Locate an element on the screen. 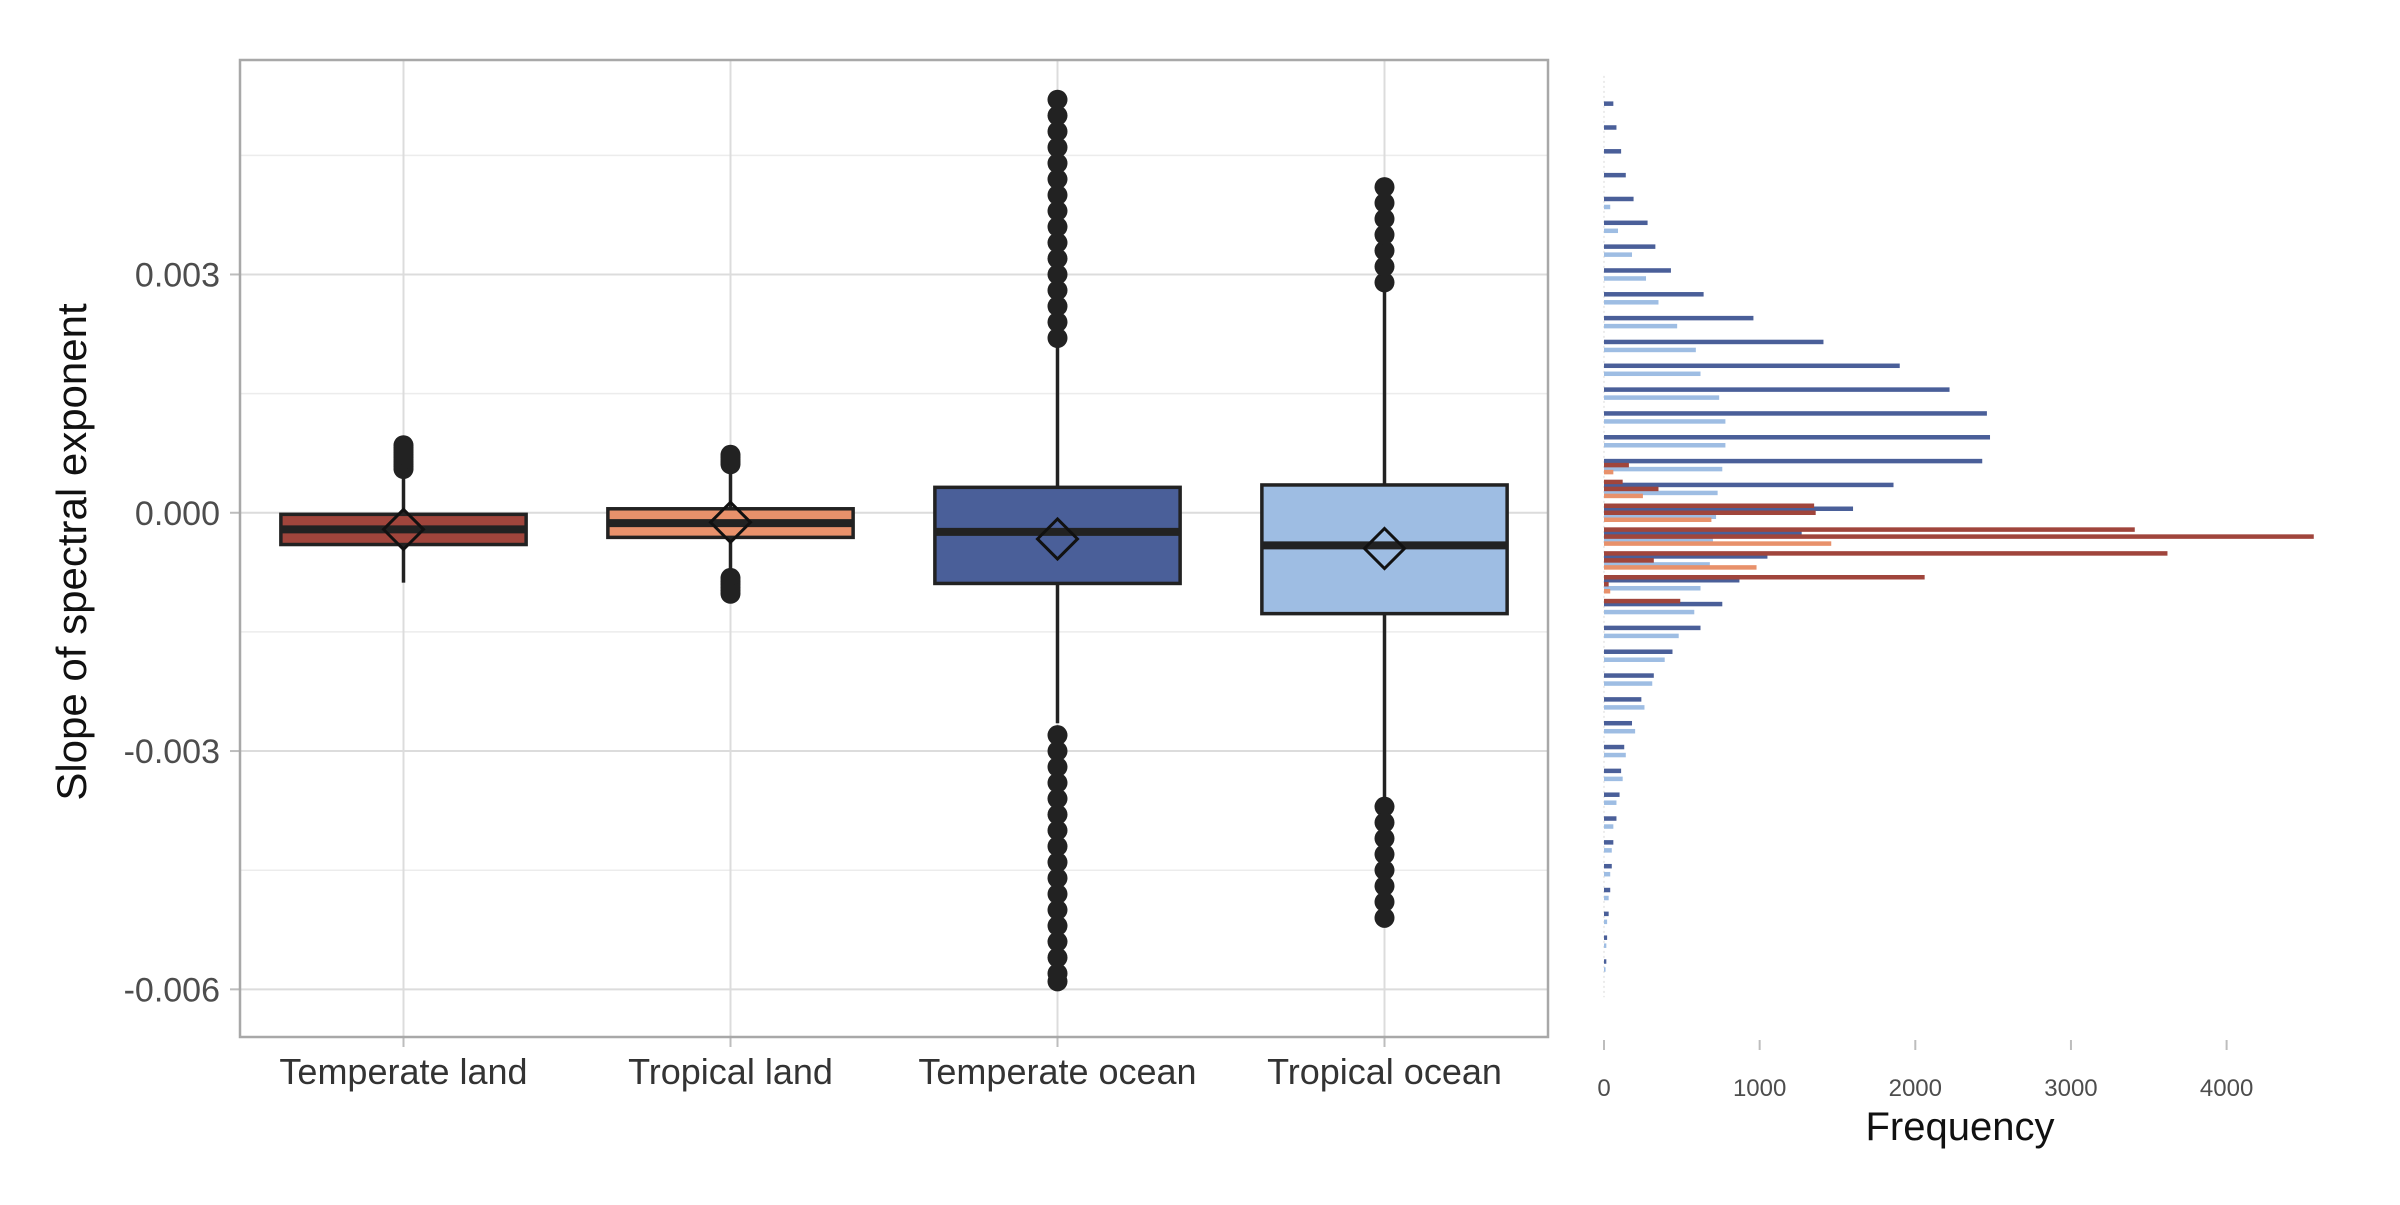 Image resolution: width=2400 pixels, height=1205 pixels. hist-x-tick-label: 0 is located at coordinates (1603, 1088).